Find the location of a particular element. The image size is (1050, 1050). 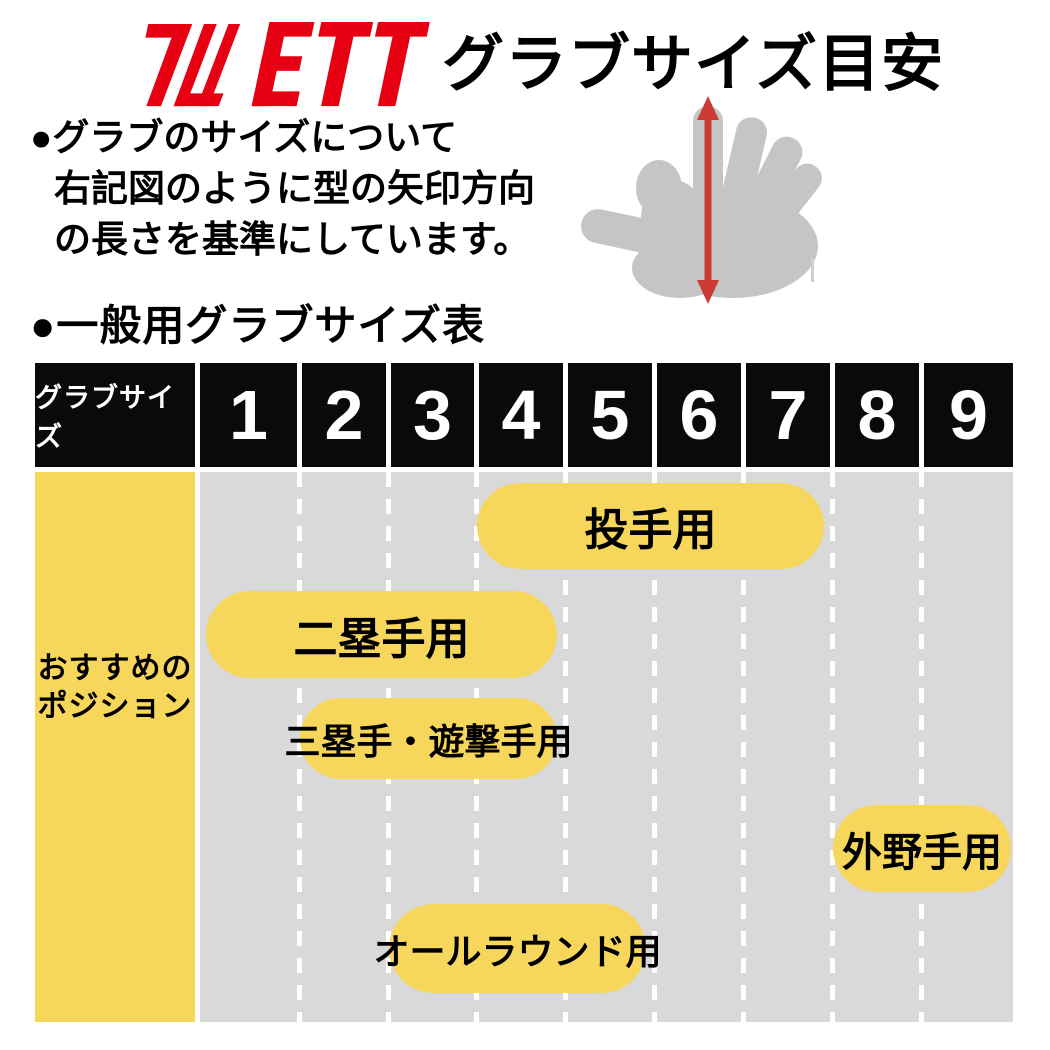

size-column-header: 8 is located at coordinates (877, 415).